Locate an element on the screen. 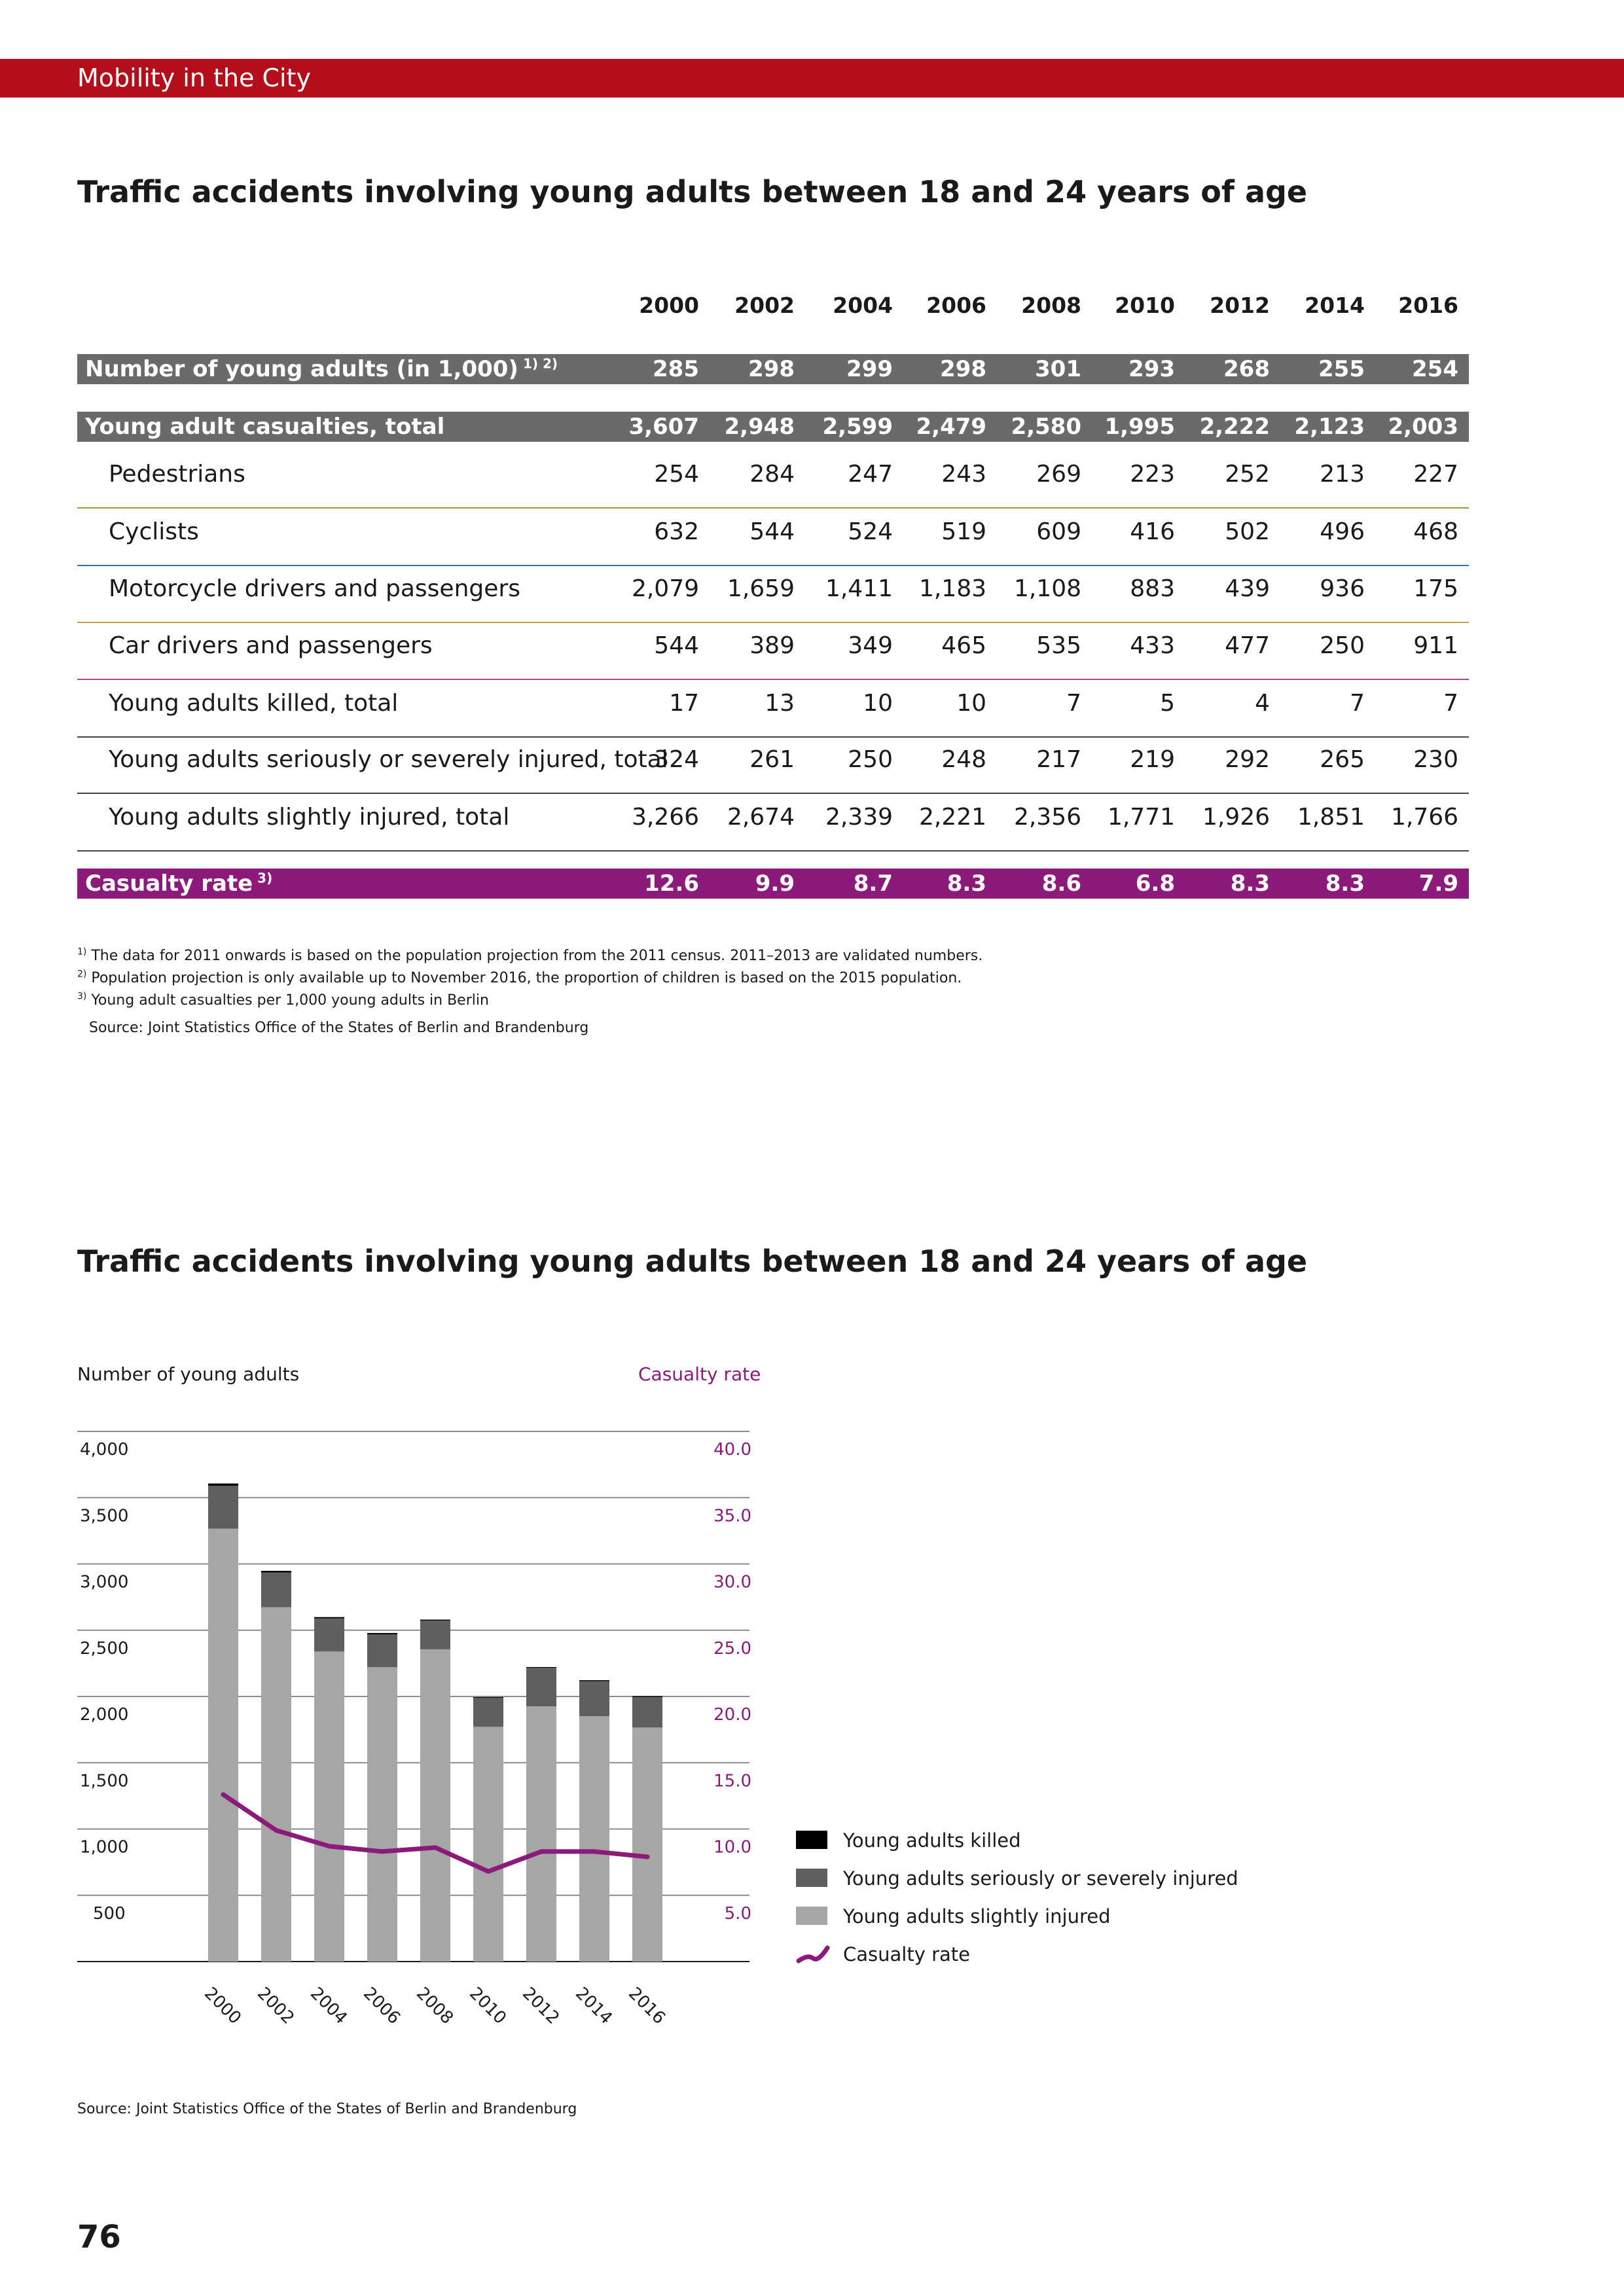  table-cell: 223 is located at coordinates (1152, 474).